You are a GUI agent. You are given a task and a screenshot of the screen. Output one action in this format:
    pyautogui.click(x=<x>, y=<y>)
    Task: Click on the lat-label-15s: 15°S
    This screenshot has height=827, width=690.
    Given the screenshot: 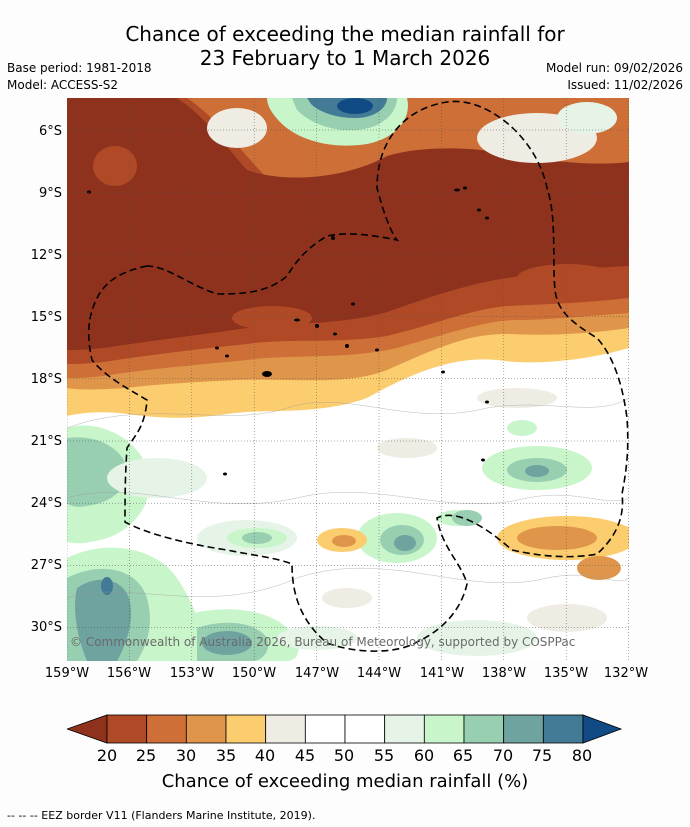 What is the action you would take?
    pyautogui.click(x=46, y=317)
    